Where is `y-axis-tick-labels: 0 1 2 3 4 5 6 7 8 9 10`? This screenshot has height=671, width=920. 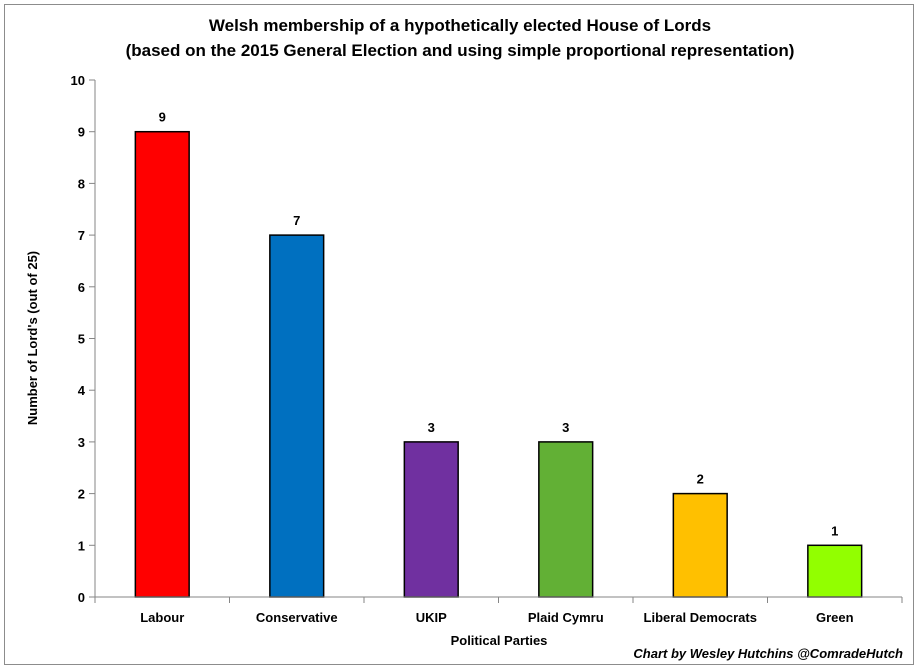
y-axis-tick-labels: 0 1 2 3 4 5 6 7 8 9 10 is located at coordinates (78, 339).